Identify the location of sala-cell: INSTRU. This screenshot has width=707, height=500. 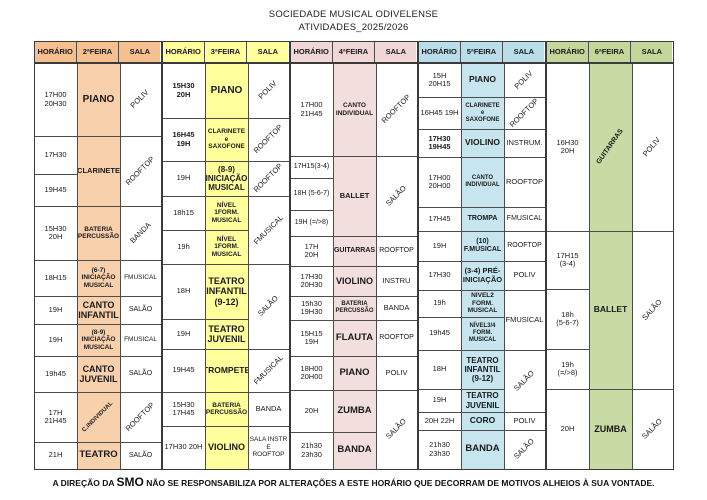
(396, 282).